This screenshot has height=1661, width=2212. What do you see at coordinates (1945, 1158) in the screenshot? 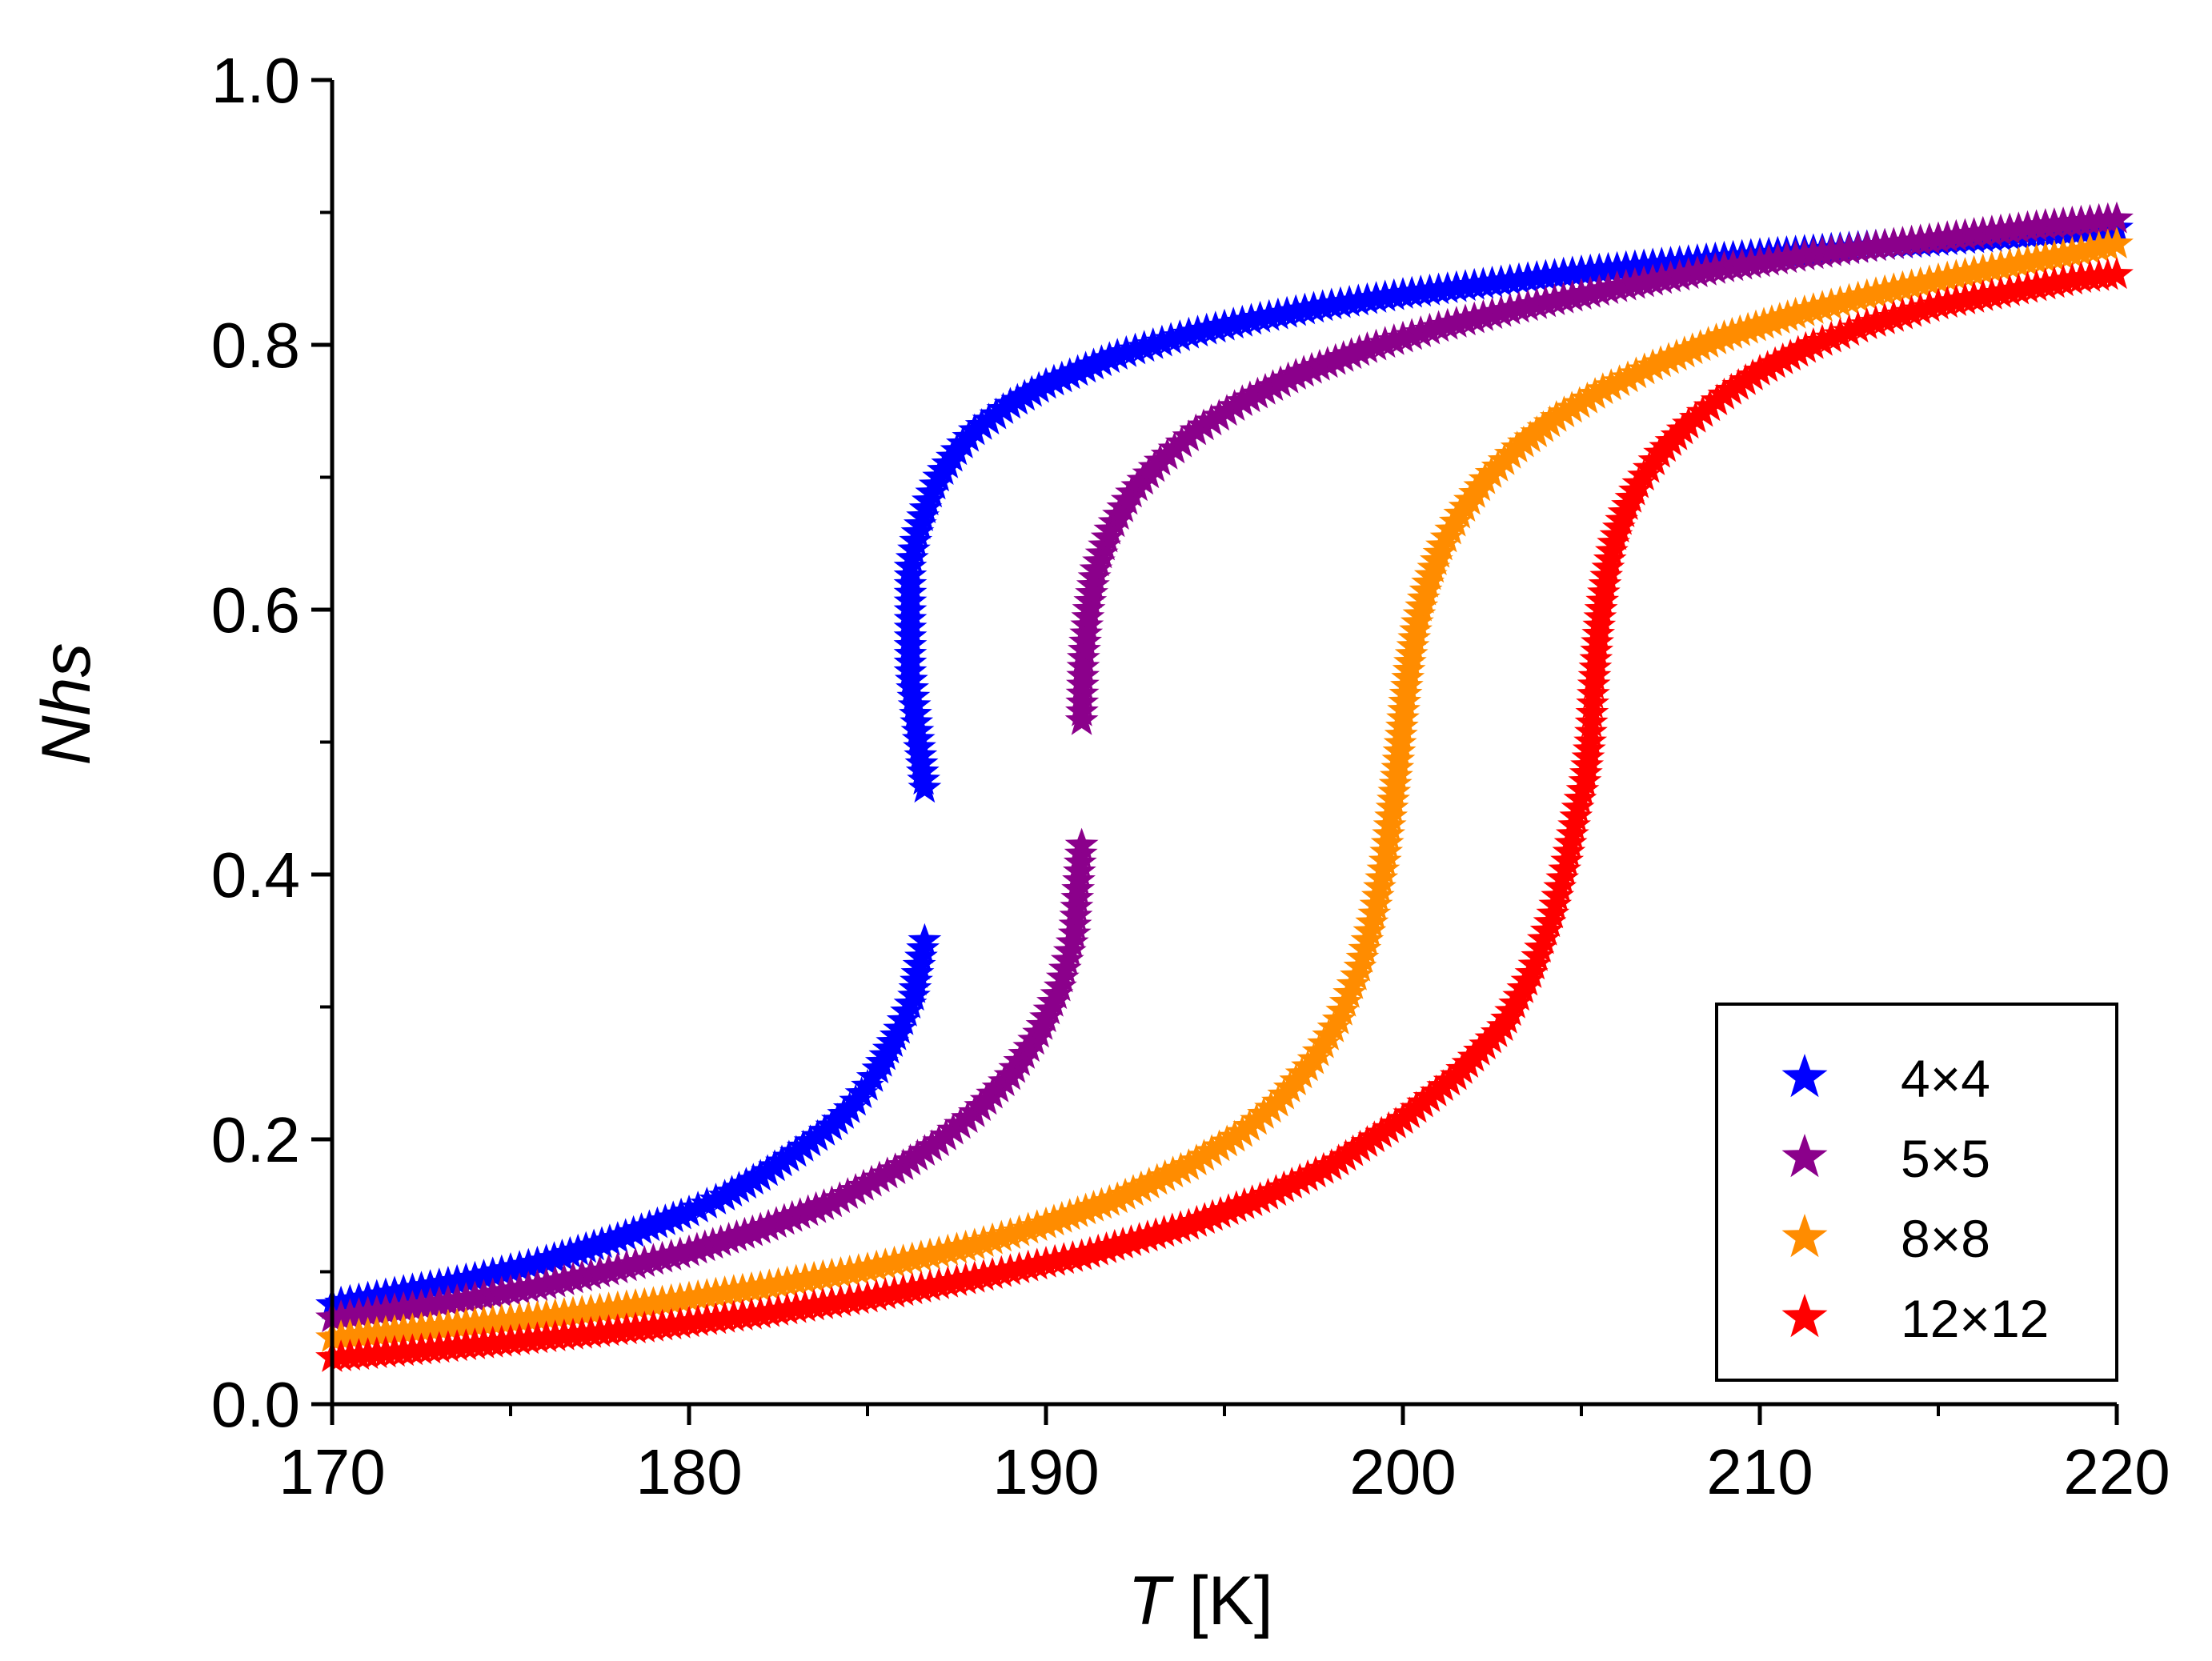
I see `legend-label: 5×5` at bounding box center [1945, 1158].